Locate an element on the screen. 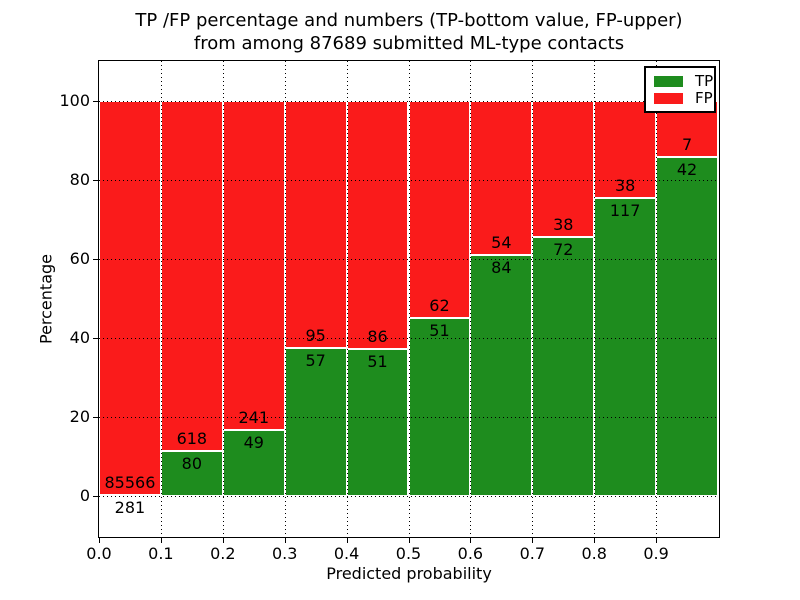 The width and height of the screenshot is (800, 600). tp-count-label: 281 is located at coordinates (130, 508).